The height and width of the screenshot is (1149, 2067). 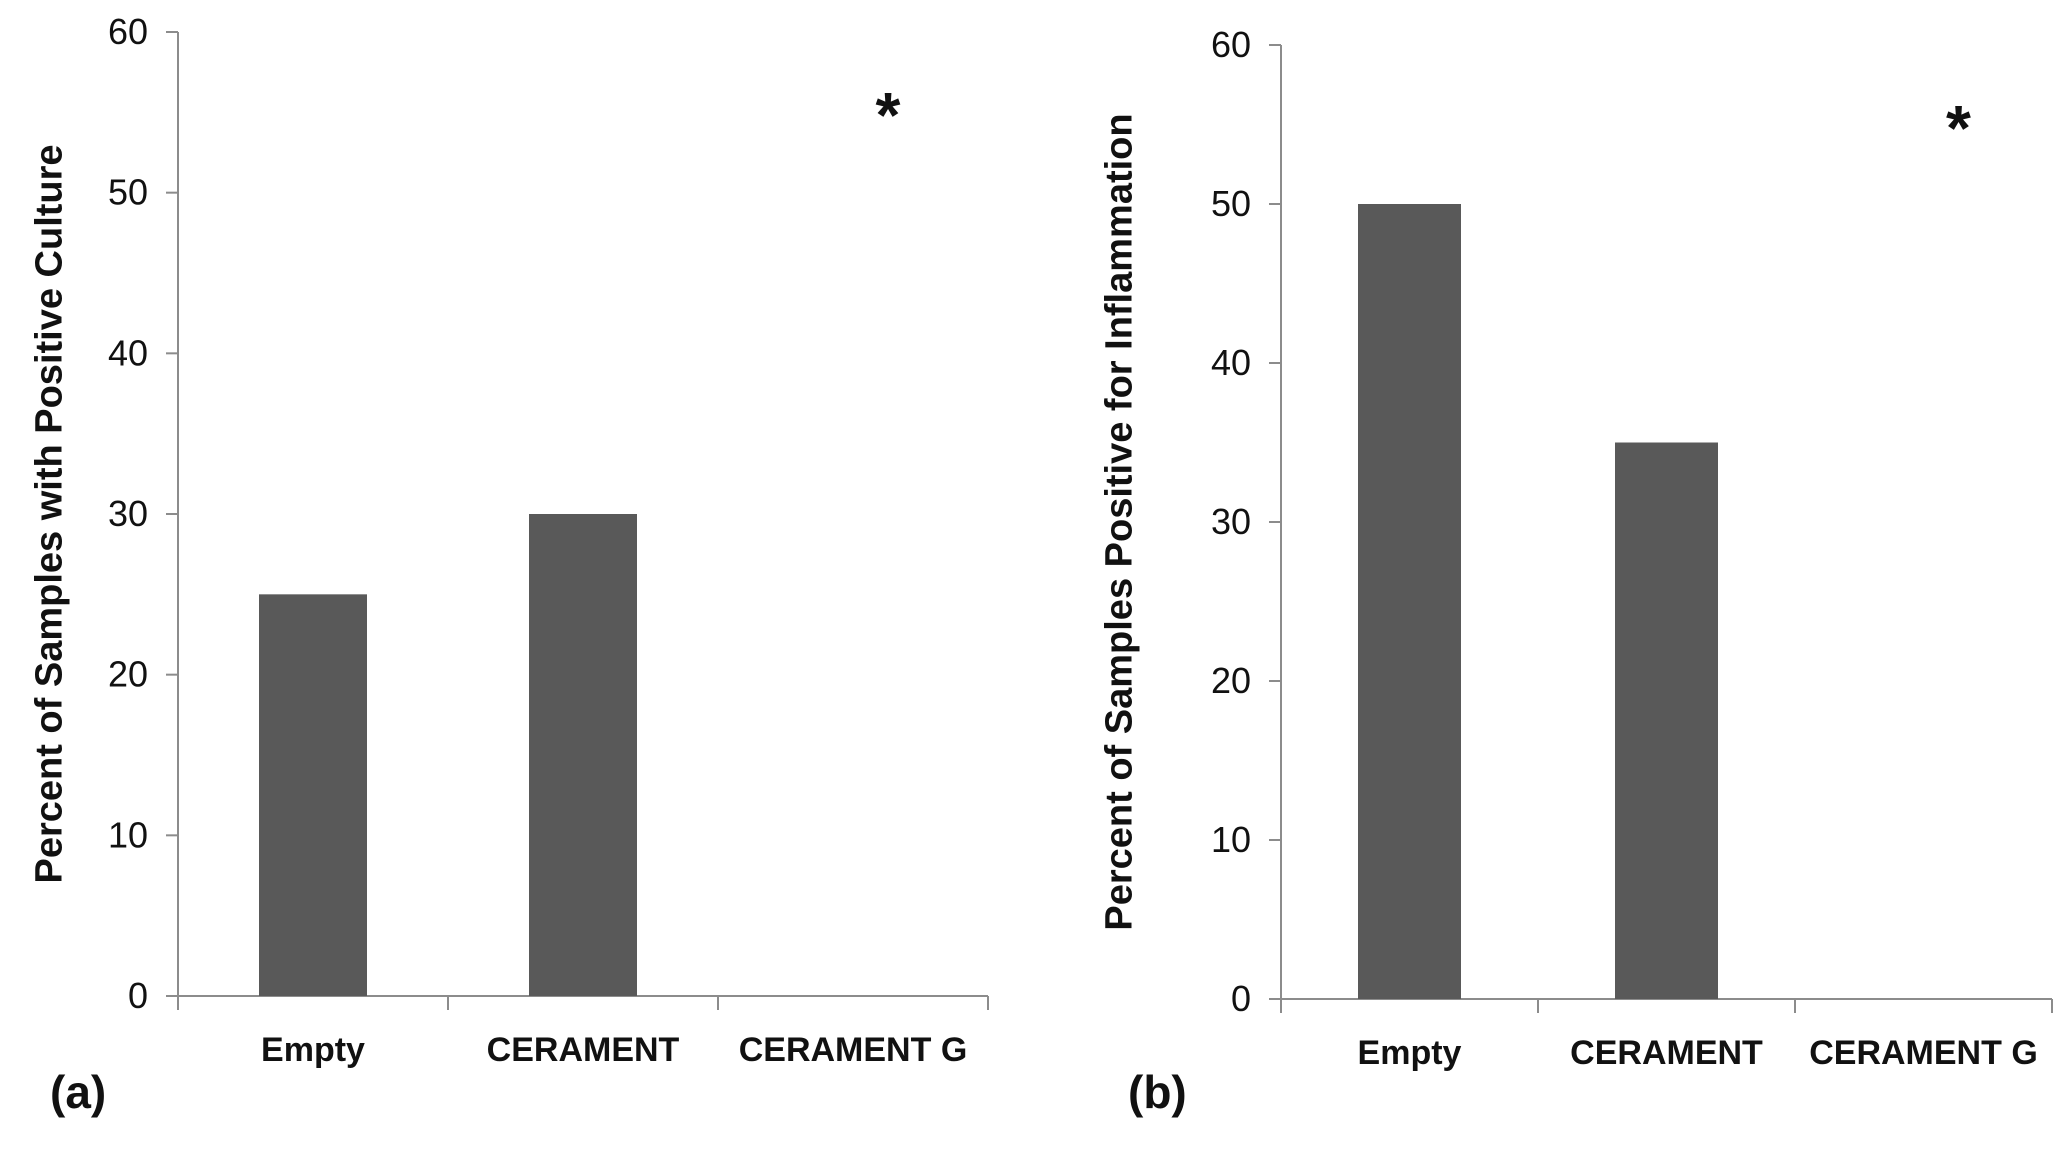 I want to click on panel-label: (a), so click(x=78, y=1092).